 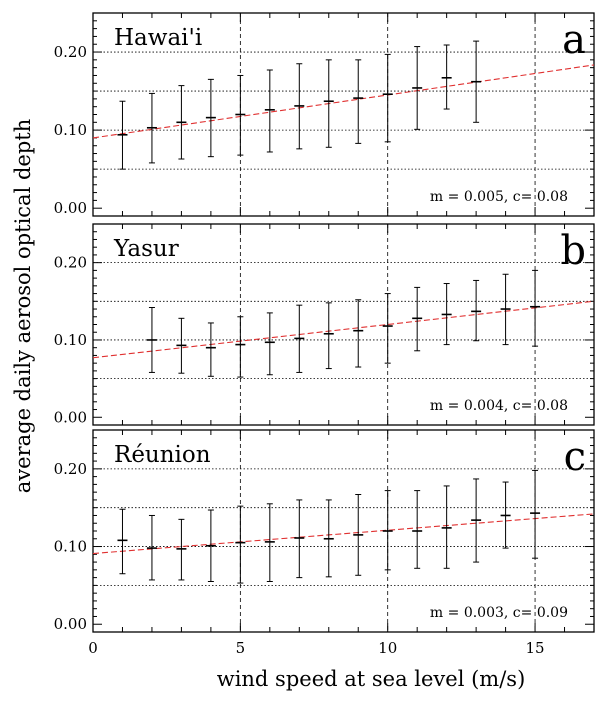 I want to click on x-tick-label: 5, so click(x=241, y=648).